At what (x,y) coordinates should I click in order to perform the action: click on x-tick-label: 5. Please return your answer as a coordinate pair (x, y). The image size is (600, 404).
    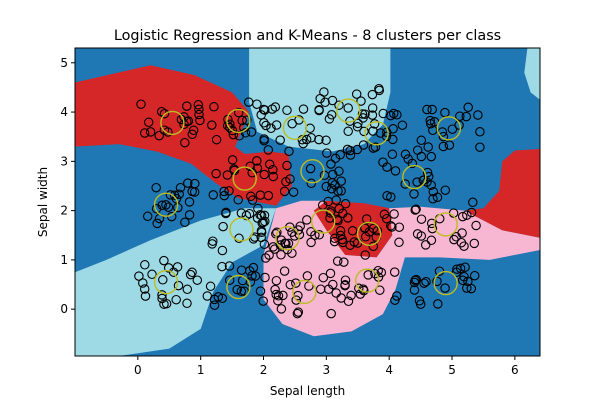
    Looking at the image, I should click on (452, 370).